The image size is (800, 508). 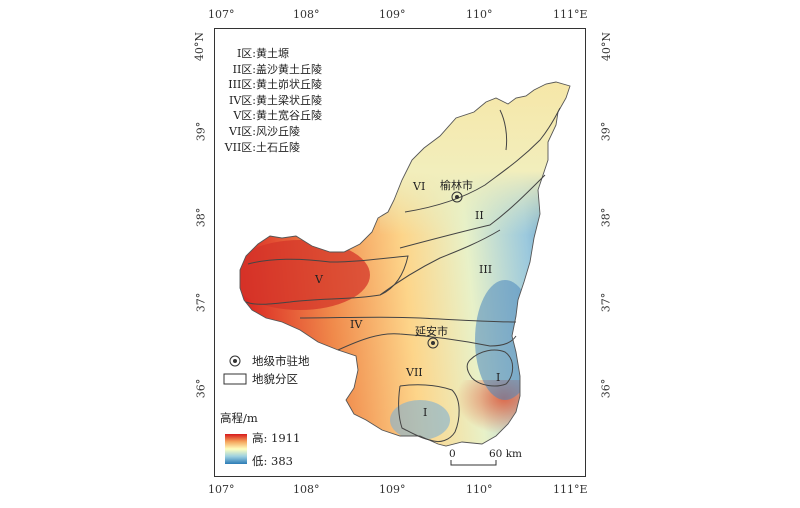 I want to click on zone-legend-item: VII区:土石丘陵, so click(x=262, y=147).